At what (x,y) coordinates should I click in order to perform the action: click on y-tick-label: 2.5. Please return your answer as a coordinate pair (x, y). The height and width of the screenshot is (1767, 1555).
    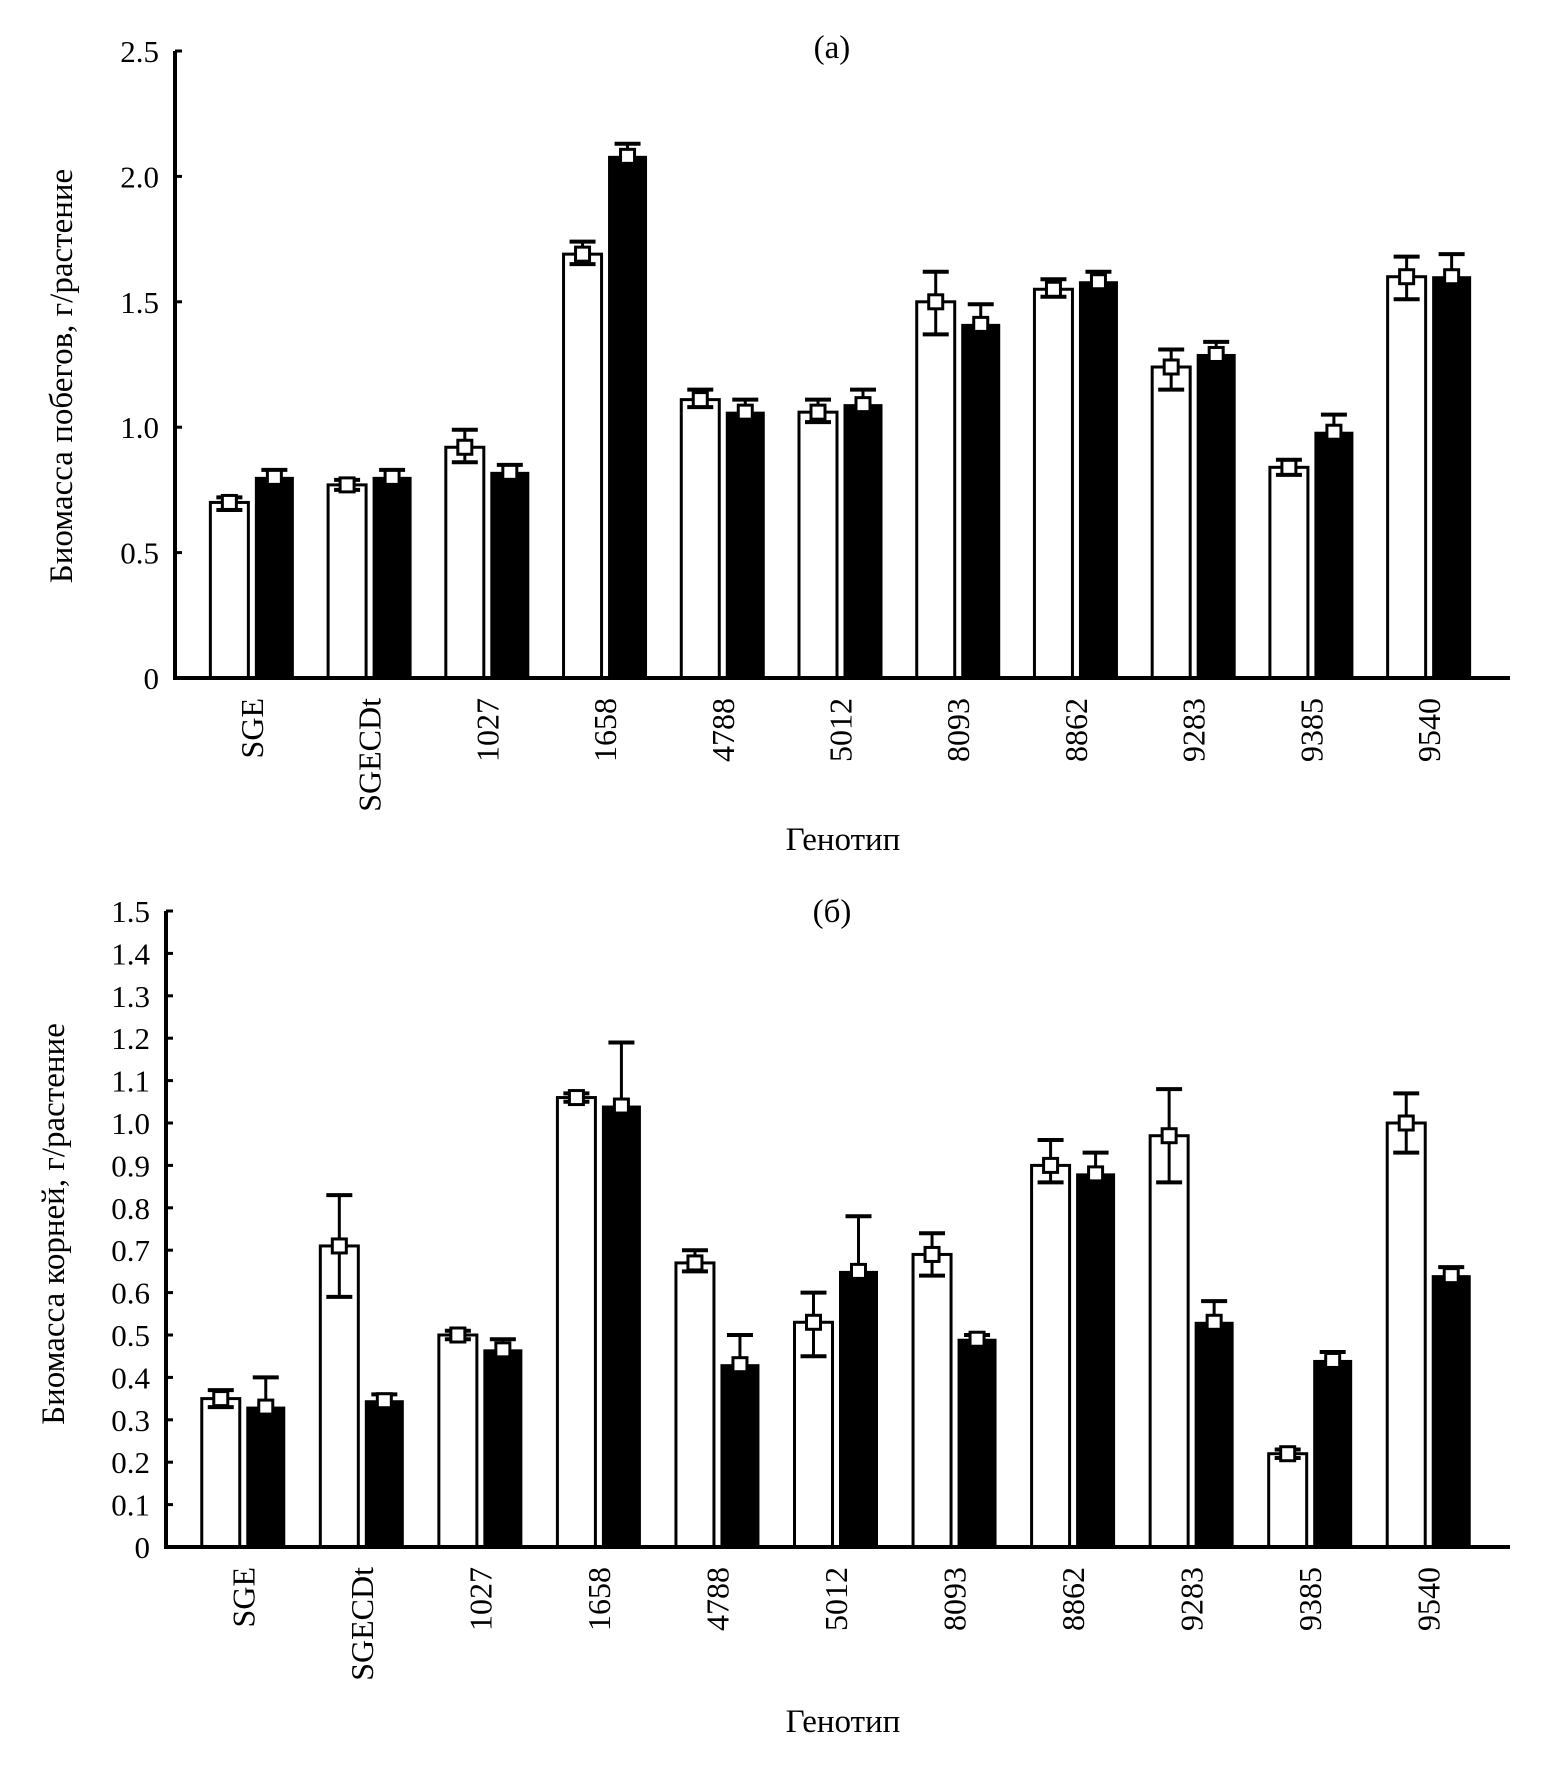
    Looking at the image, I should click on (139, 51).